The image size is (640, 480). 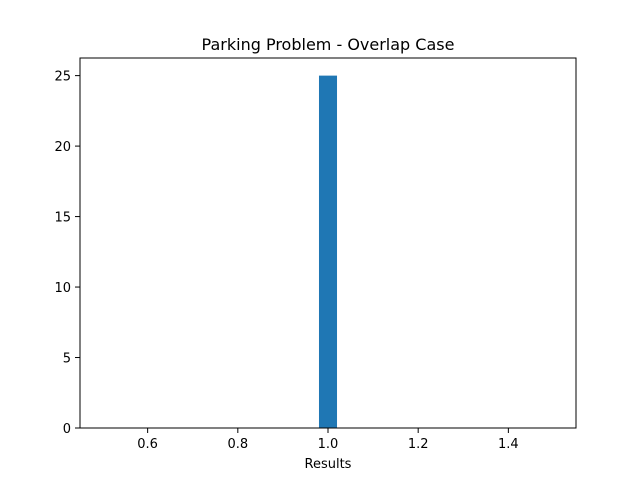 What do you see at coordinates (328, 44) in the screenshot?
I see `chart-title: Parking Problem - Overlap Case` at bounding box center [328, 44].